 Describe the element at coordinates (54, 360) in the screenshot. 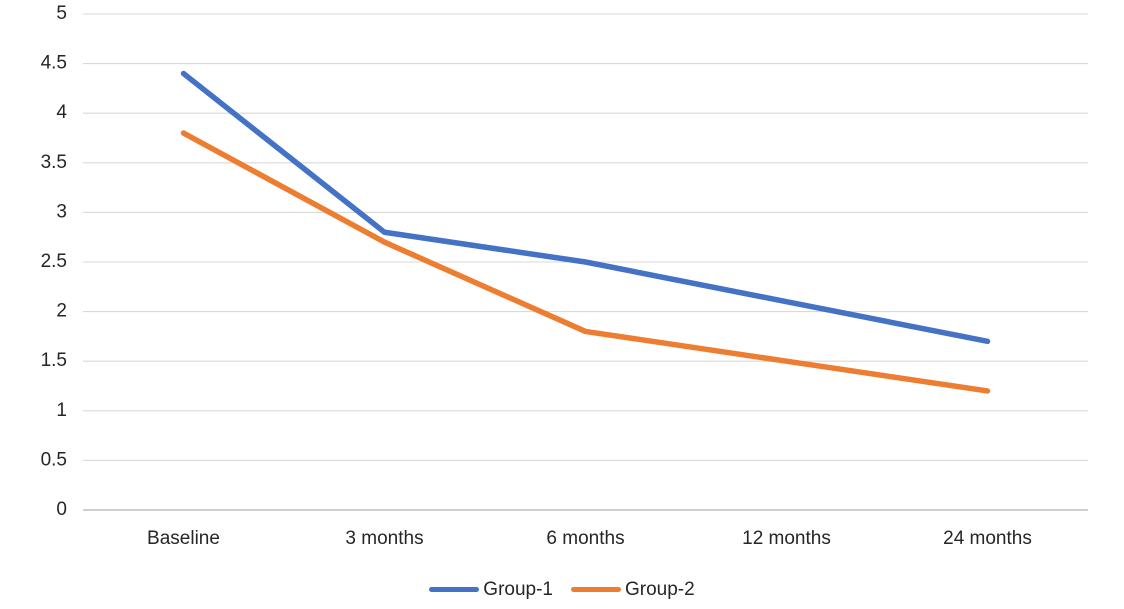

I see `y-tick-label: 1.5` at that location.